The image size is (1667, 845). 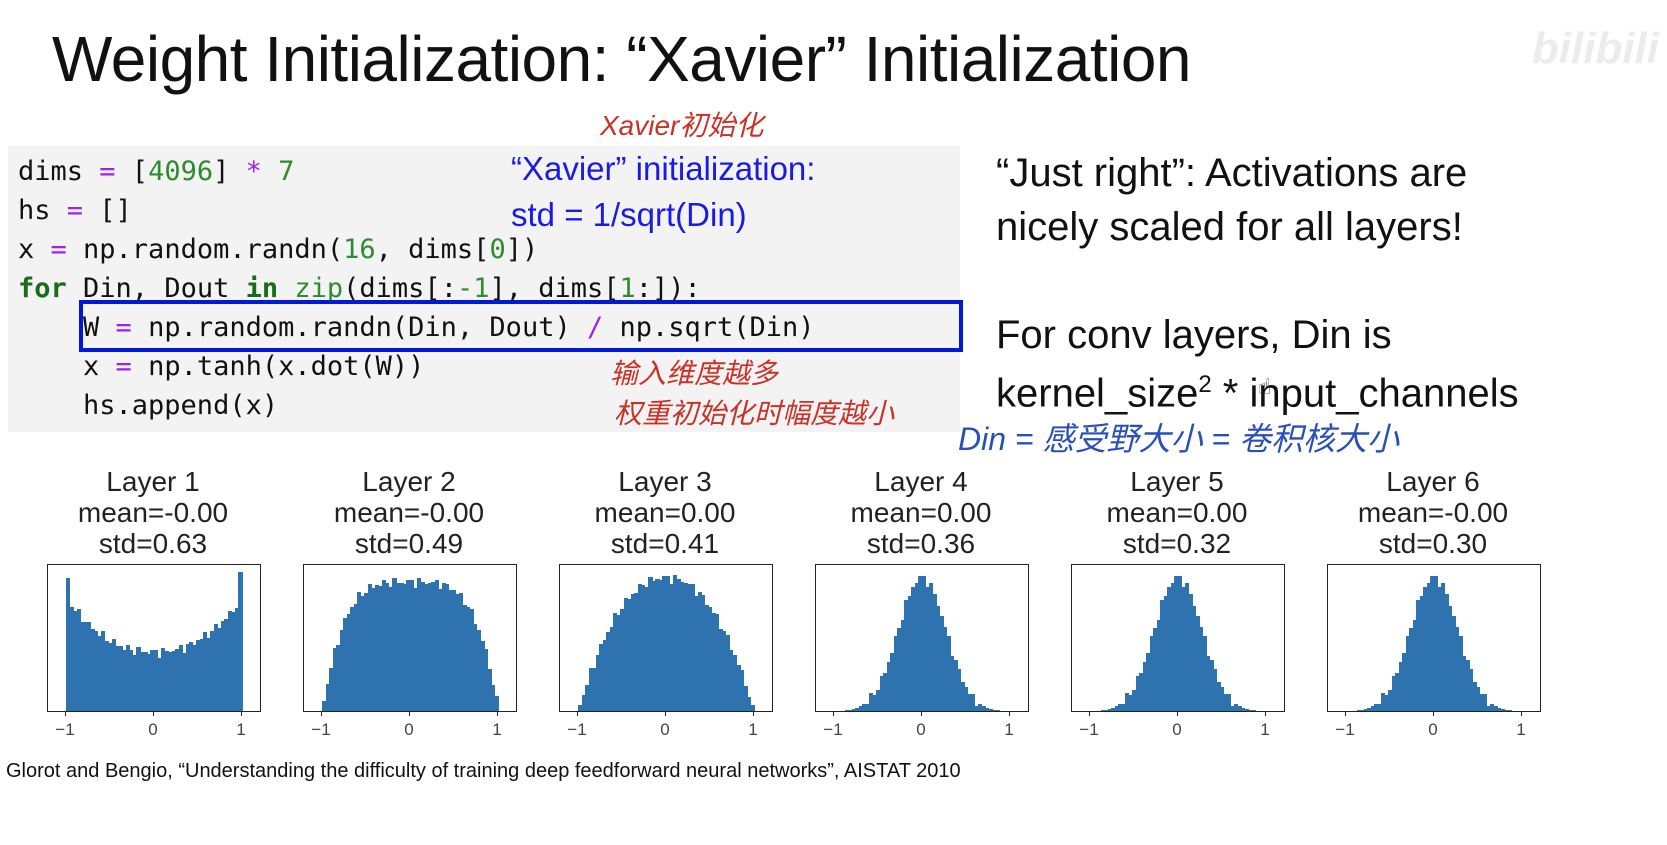 I want to click on right-text-line4: kernel_size2 * input_channels, so click(x=1257, y=389).